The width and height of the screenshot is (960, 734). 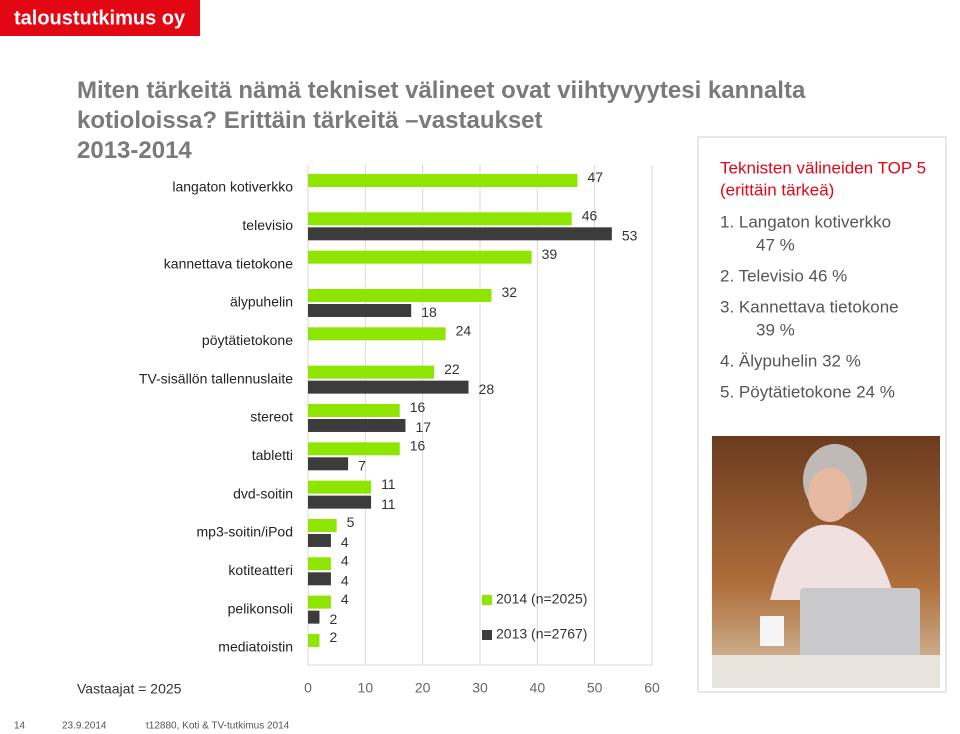 What do you see at coordinates (538, 688) in the screenshot?
I see `x-tick-label: 40` at bounding box center [538, 688].